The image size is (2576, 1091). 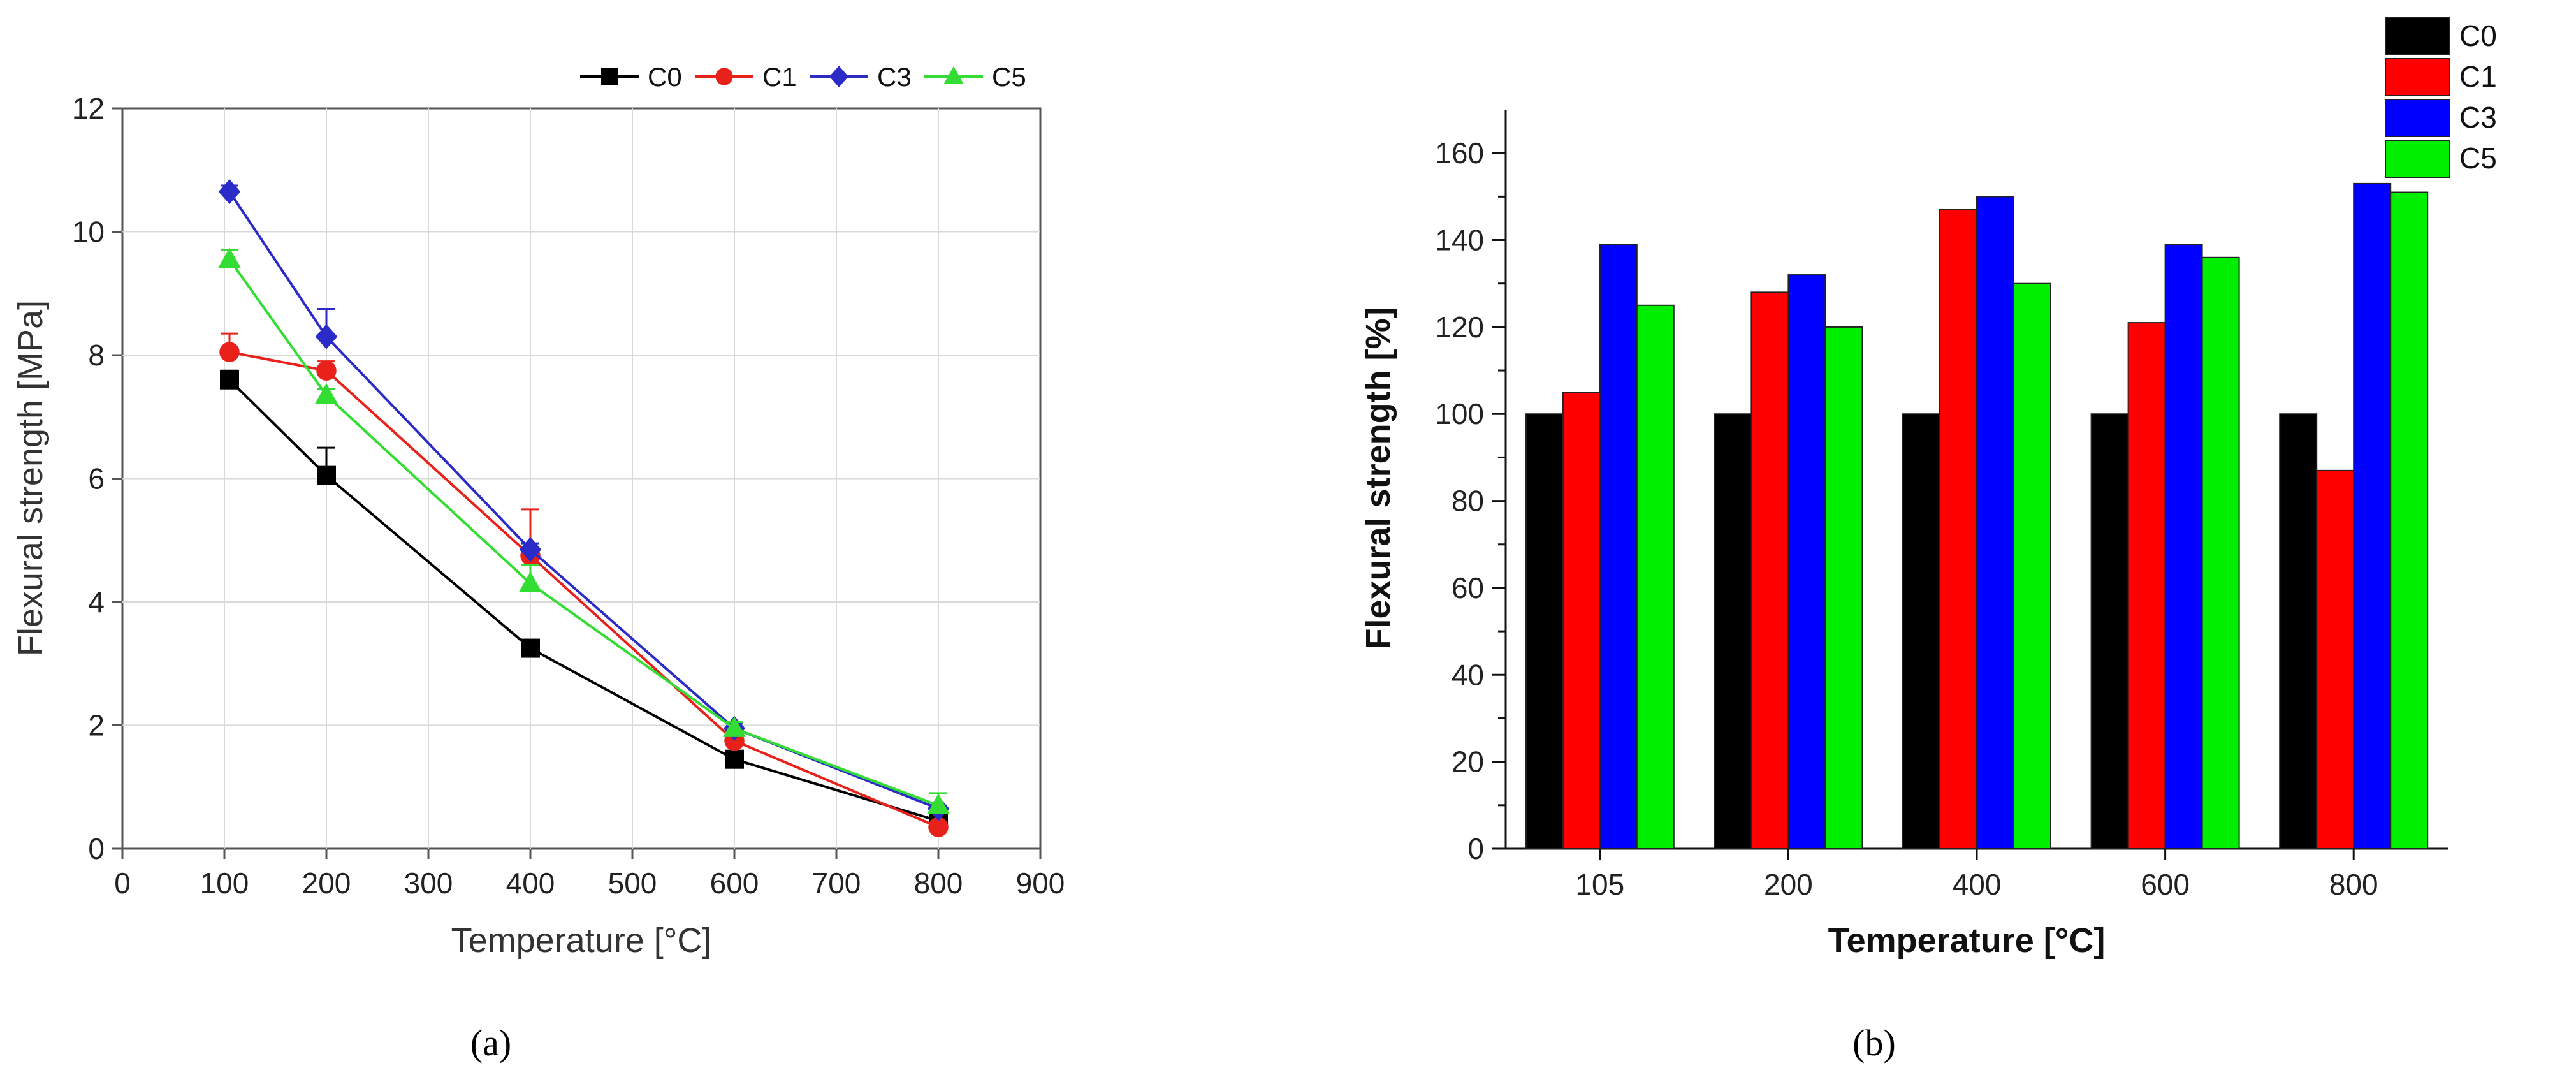 I want to click on y-tick-label: 20, so click(x=1468, y=762).